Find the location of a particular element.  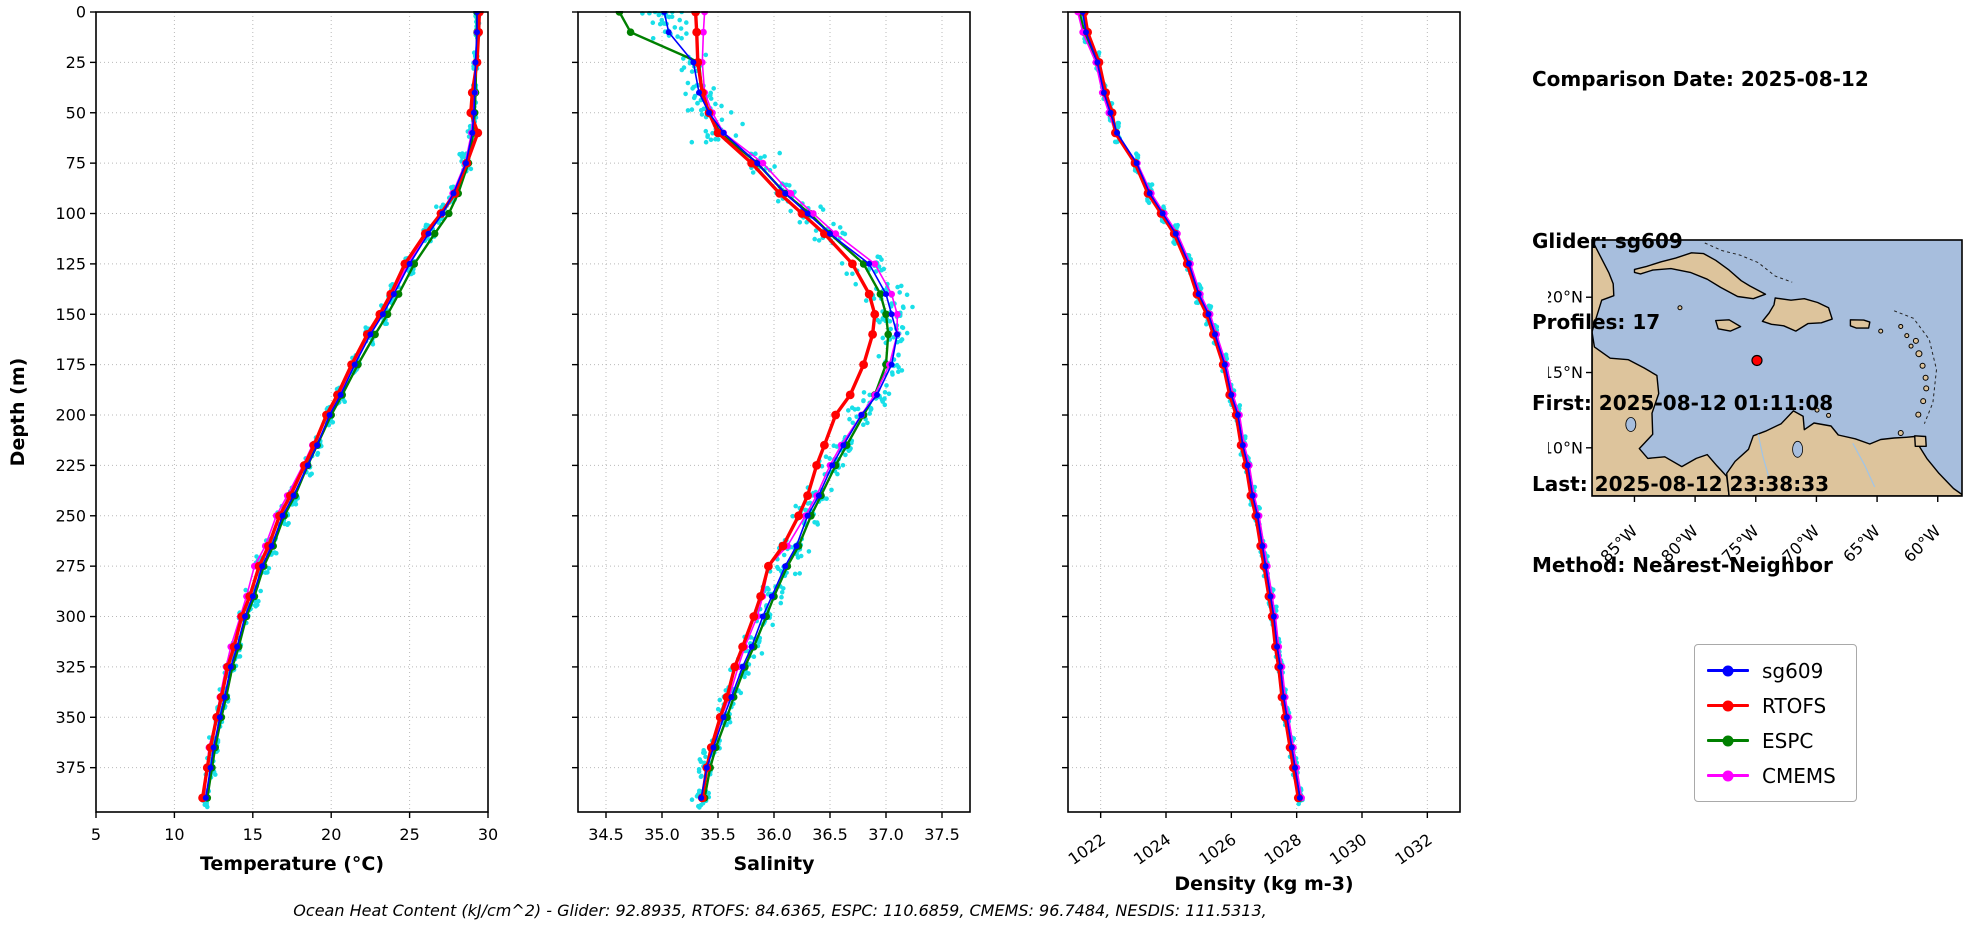

legend-label: RTOFS is located at coordinates (1794, 705).